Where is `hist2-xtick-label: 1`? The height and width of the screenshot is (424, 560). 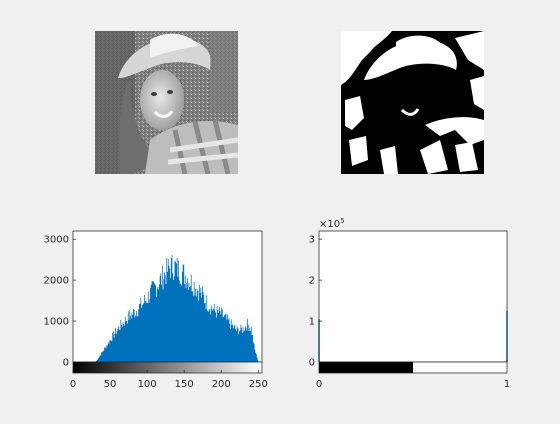
hist2-xtick-label: 1 is located at coordinates (507, 384).